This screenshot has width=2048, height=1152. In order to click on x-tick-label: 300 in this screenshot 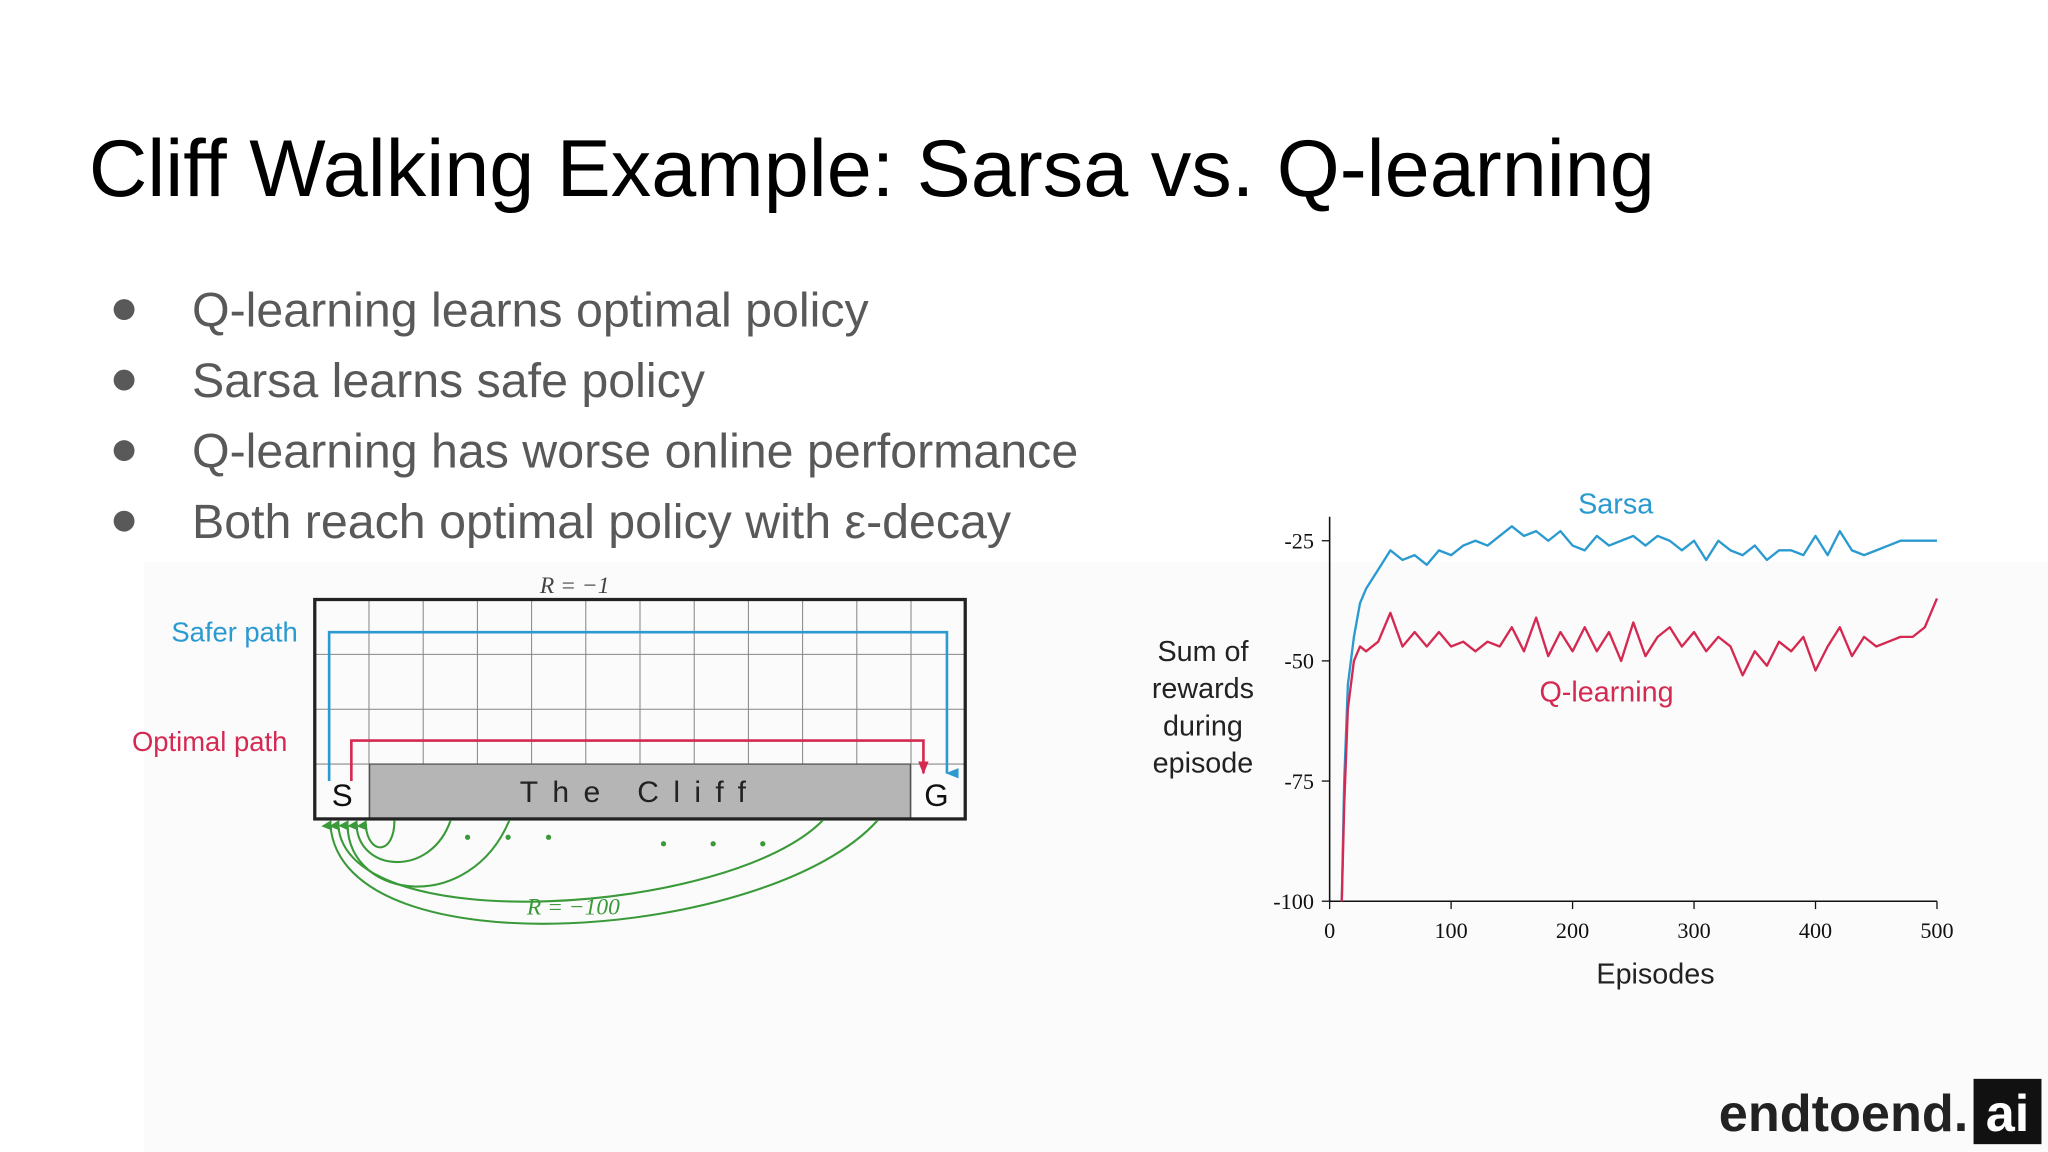, I will do `click(1693, 930)`.